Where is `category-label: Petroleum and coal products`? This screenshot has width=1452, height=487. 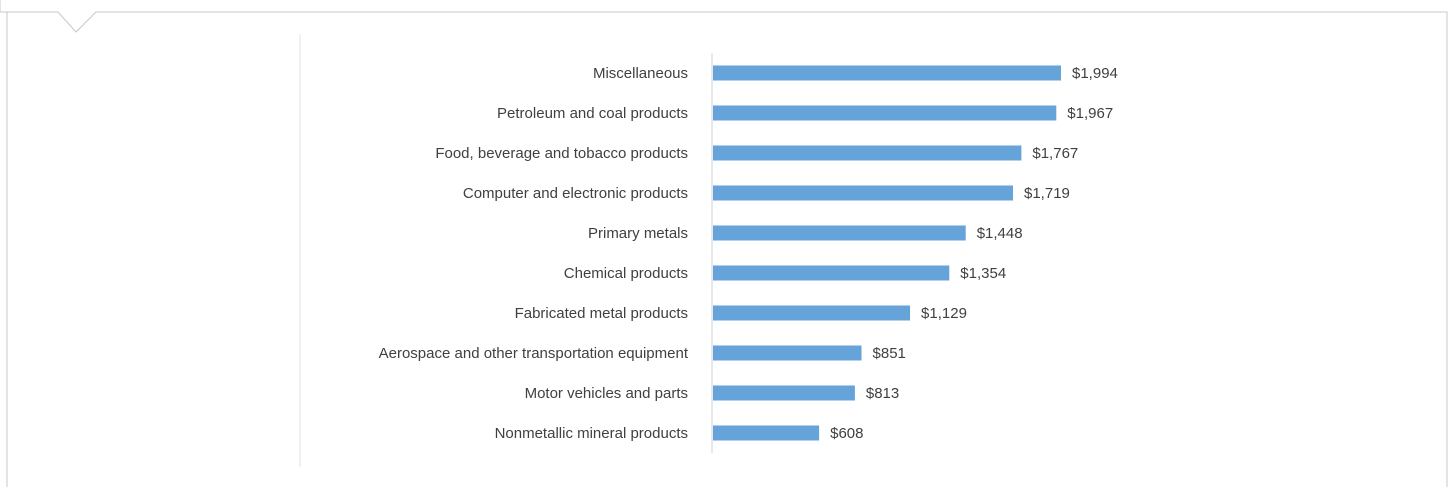 category-label: Petroleum and coal products is located at coordinates (592, 113).